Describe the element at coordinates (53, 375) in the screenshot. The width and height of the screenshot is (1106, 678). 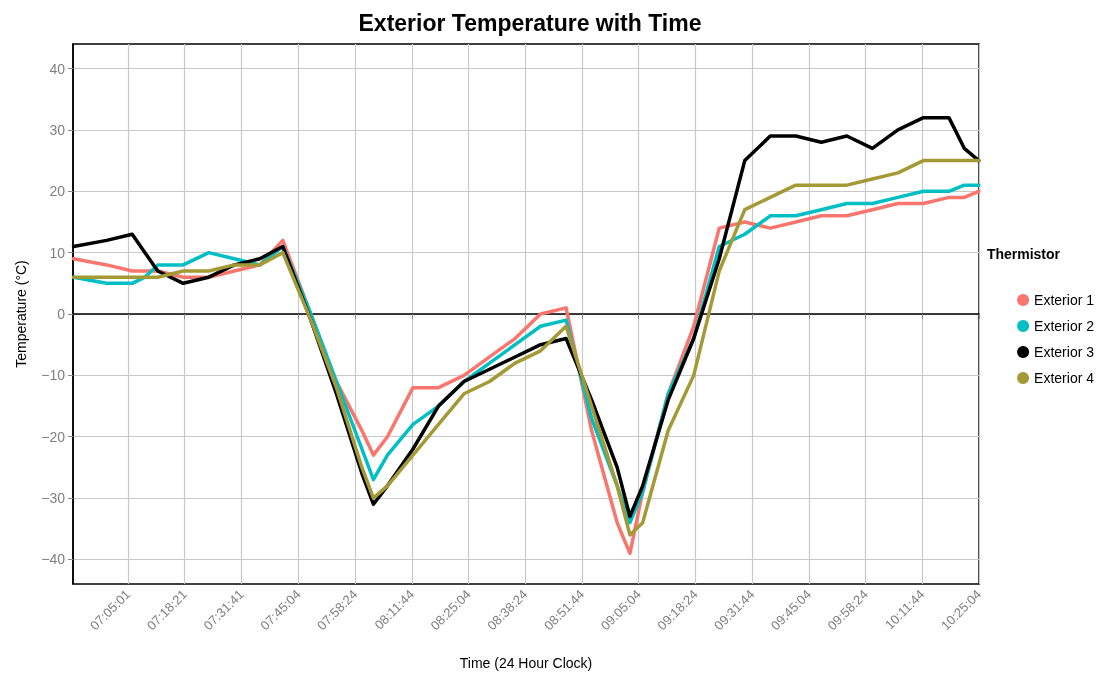
I see `y-tick-label: −10` at that location.